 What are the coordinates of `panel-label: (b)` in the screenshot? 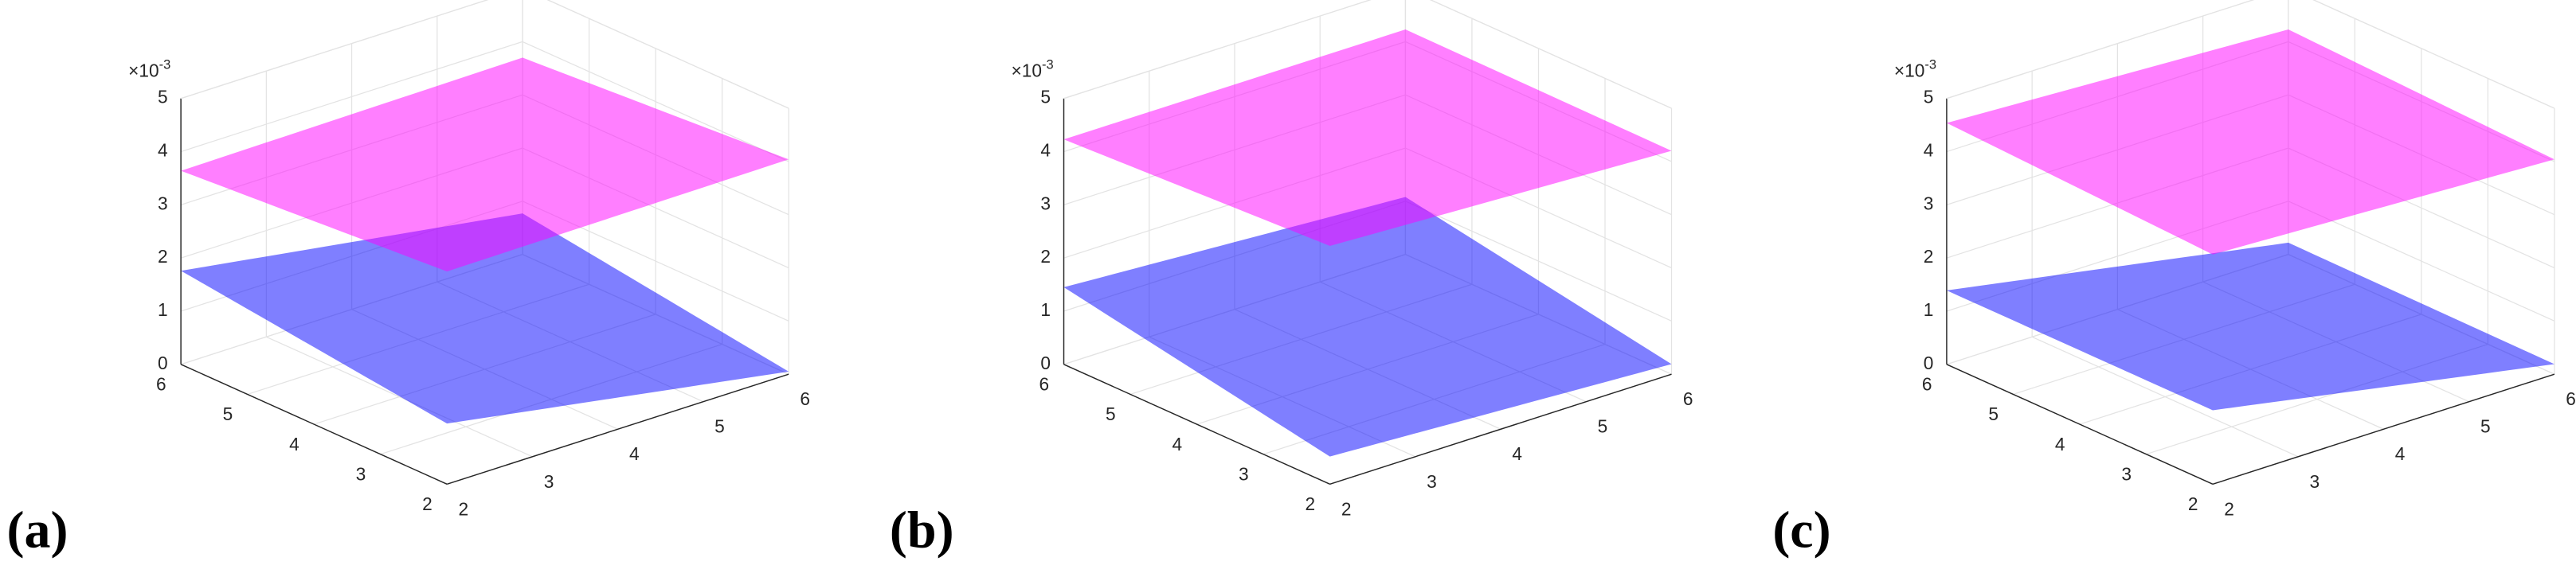 It's located at (922, 530).